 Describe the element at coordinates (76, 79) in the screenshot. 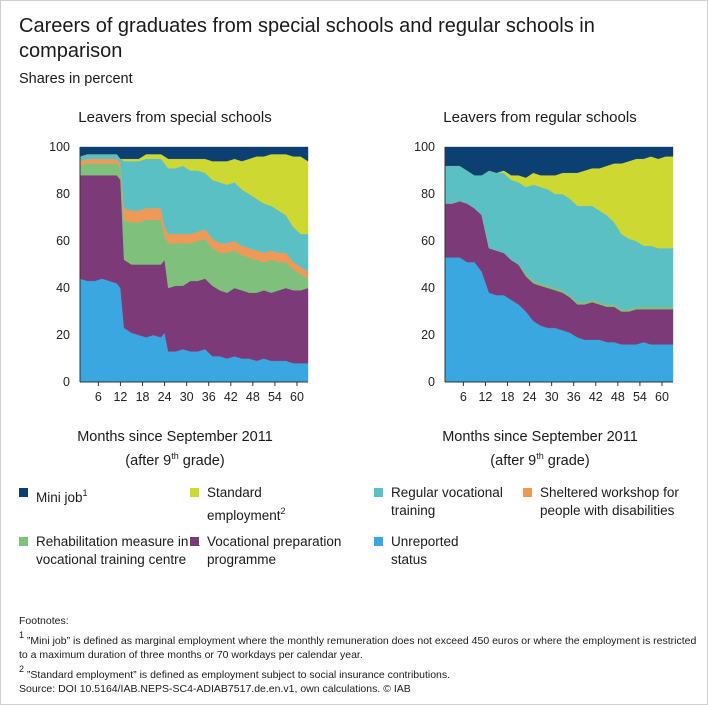

I see `chart-subtitle: Shares in percent` at that location.